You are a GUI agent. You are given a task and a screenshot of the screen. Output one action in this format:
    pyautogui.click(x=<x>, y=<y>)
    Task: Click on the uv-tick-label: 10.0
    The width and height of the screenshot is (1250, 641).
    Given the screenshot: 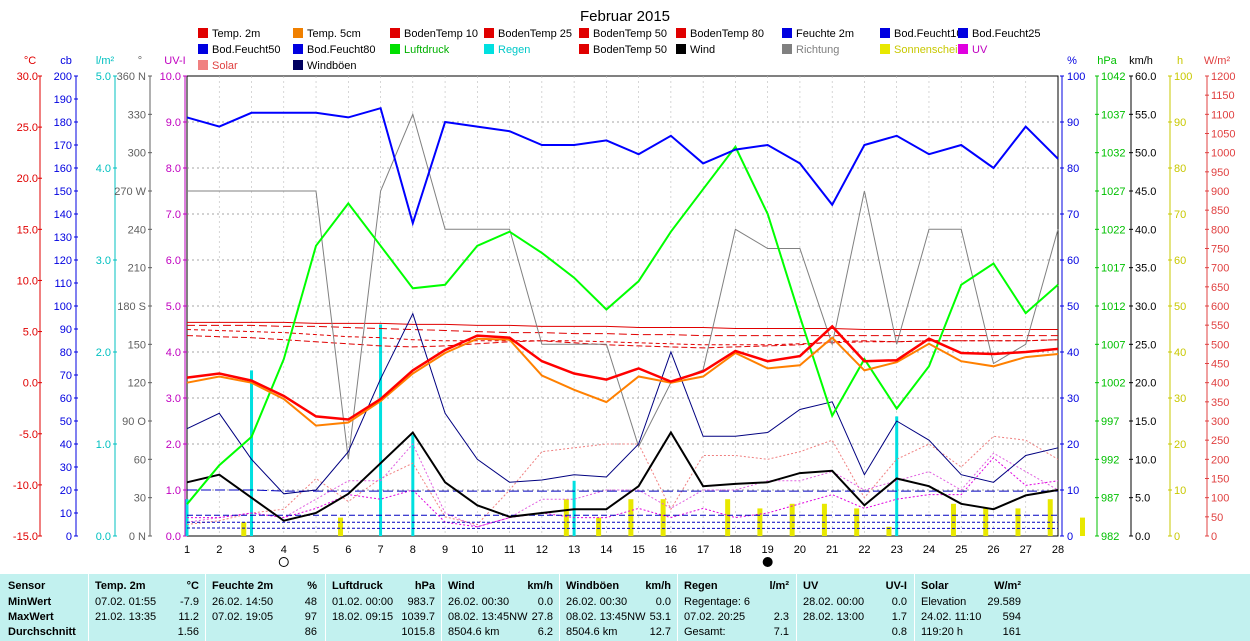 What is the action you would take?
    pyautogui.click(x=170, y=77)
    